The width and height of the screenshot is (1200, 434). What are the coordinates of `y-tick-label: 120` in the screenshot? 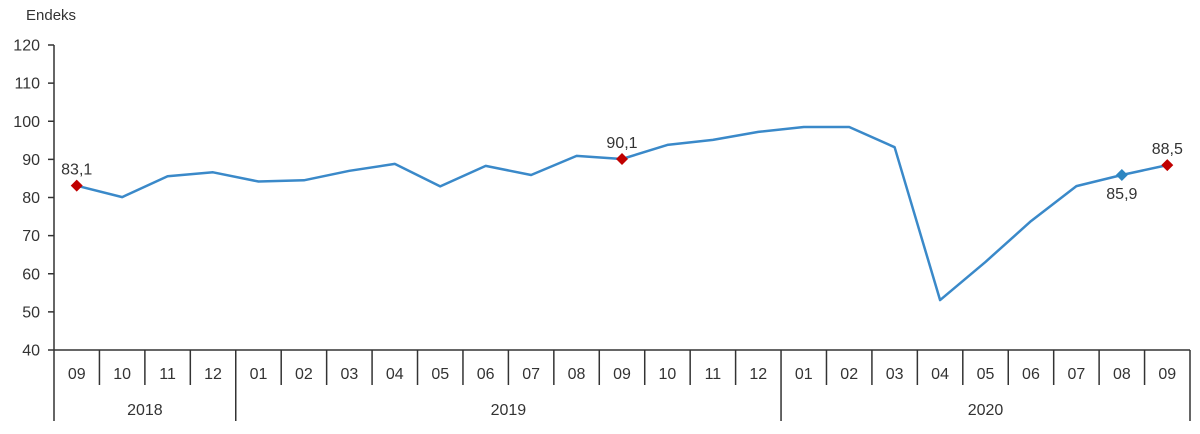 It's located at (26, 46).